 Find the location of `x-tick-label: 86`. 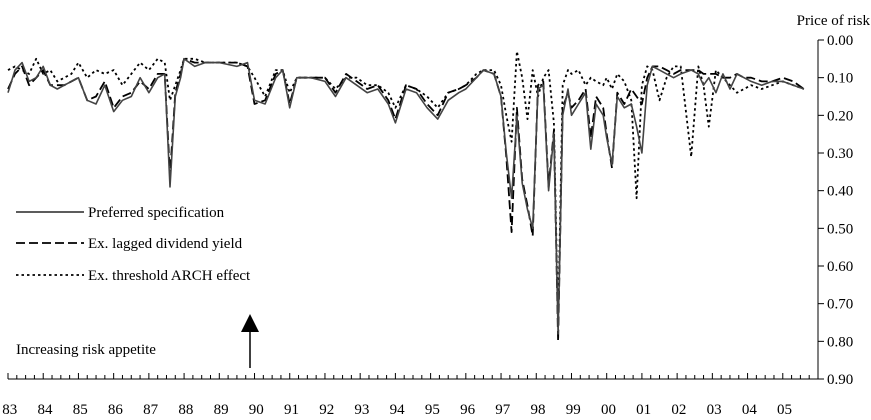

x-tick-label: 86 is located at coordinates (116, 410).